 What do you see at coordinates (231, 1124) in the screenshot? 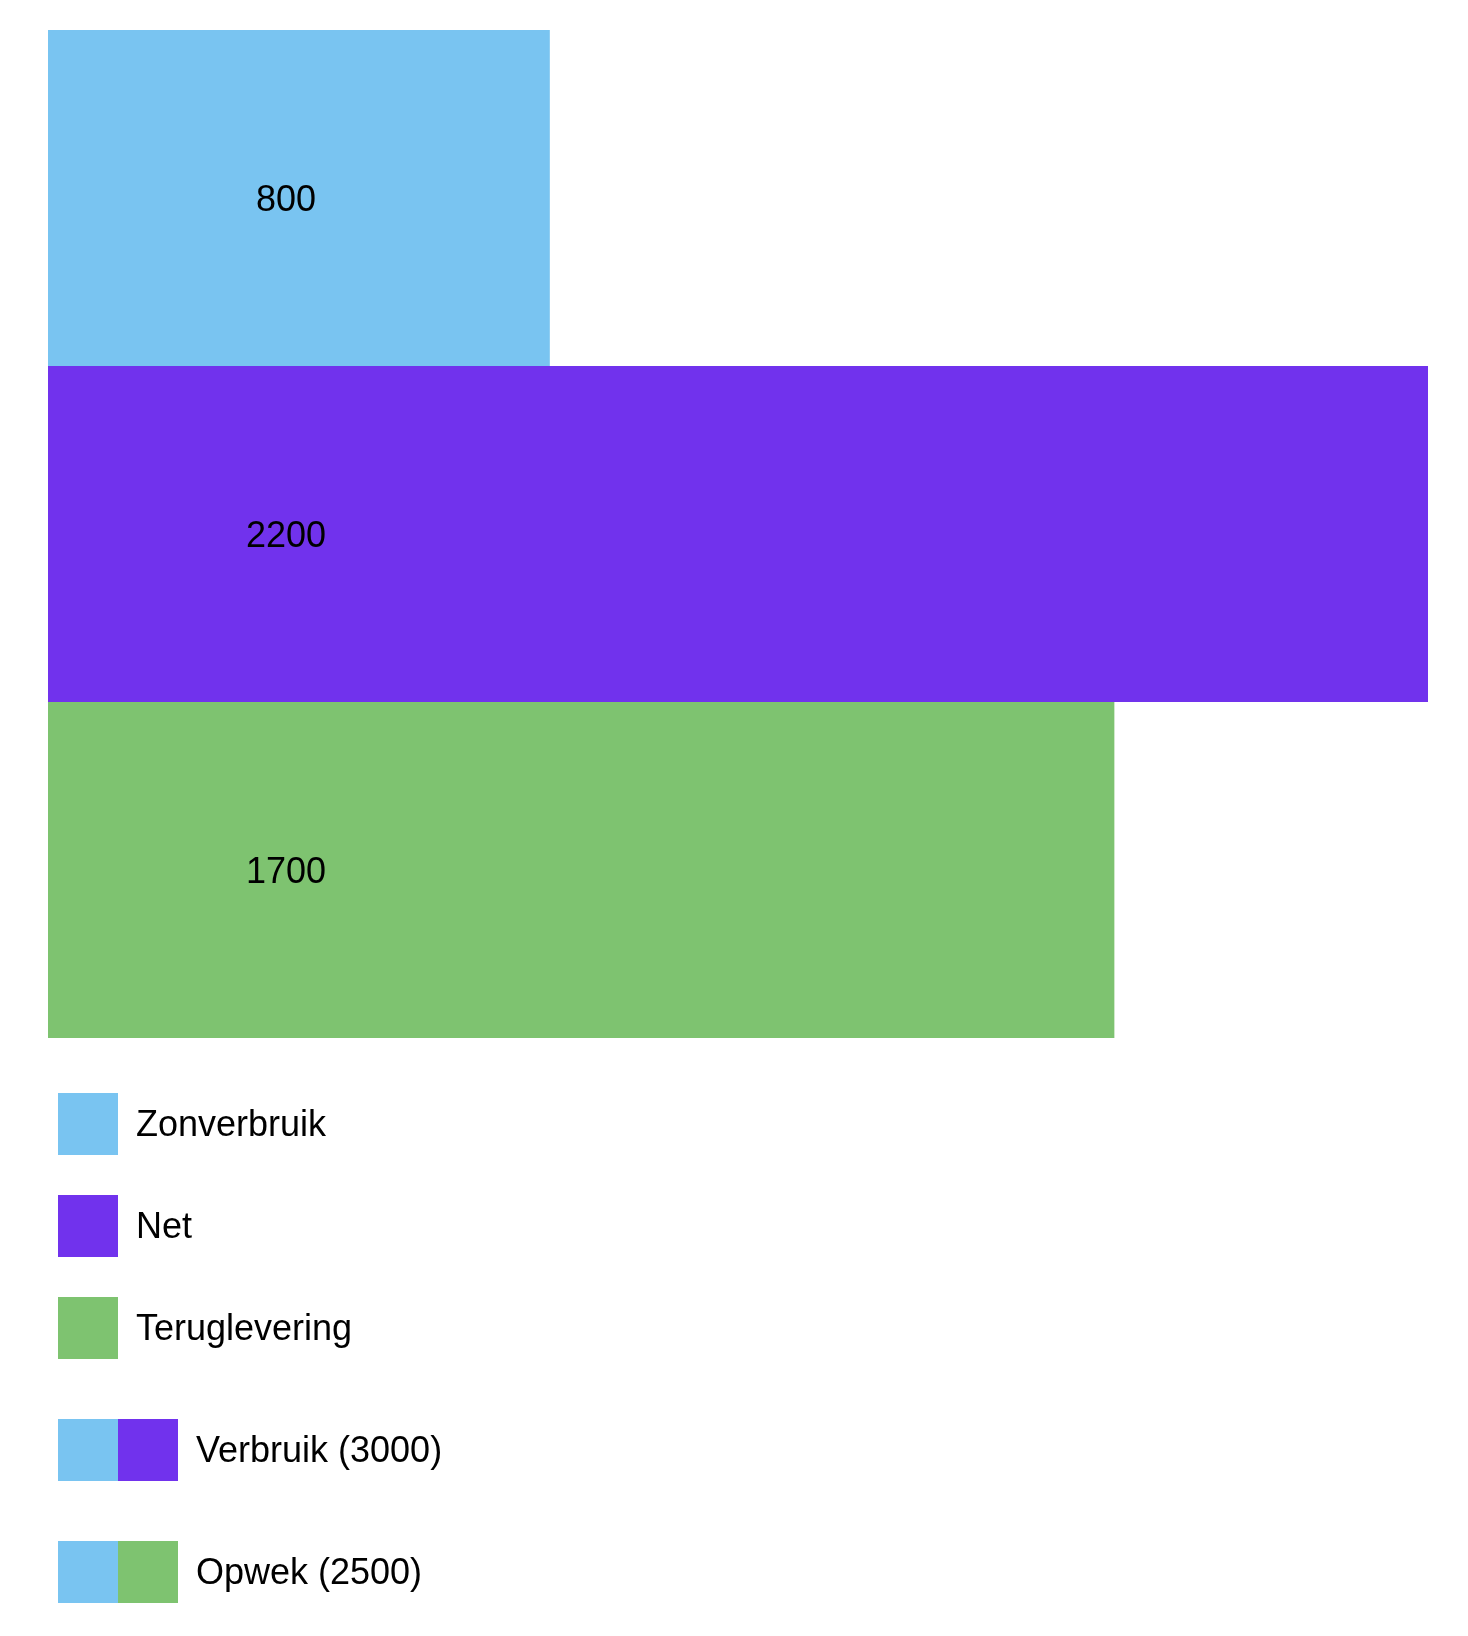
I see `legend-label: Zonverbruik` at bounding box center [231, 1124].